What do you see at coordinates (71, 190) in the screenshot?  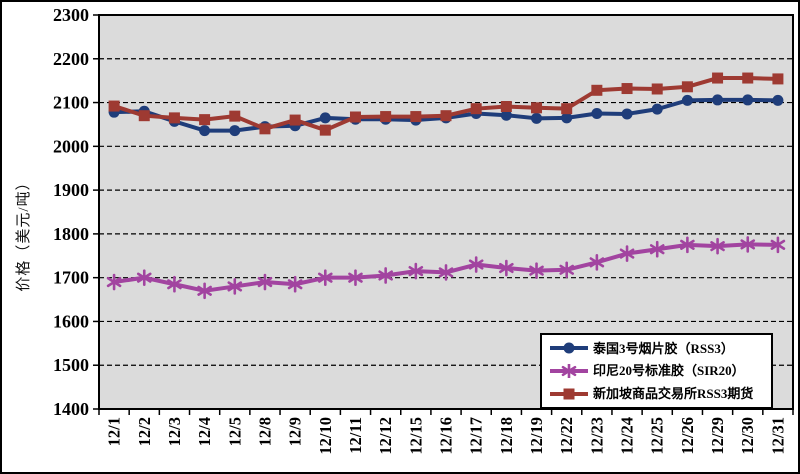 I see `svg-text: 1900` at bounding box center [71, 190].